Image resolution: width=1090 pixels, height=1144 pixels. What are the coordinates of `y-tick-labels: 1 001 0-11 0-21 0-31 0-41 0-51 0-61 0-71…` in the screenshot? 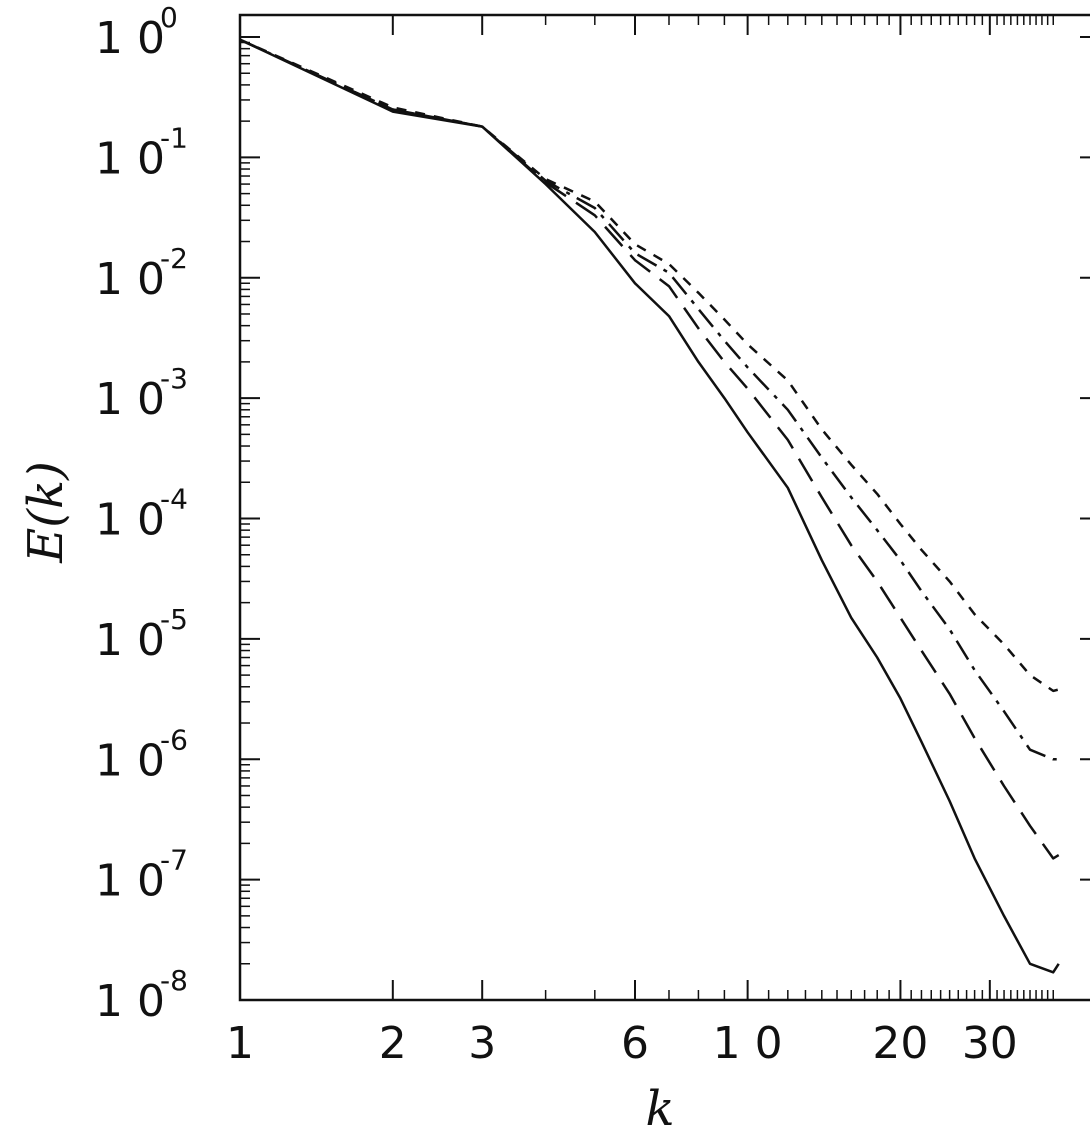 It's located at (141, 514).